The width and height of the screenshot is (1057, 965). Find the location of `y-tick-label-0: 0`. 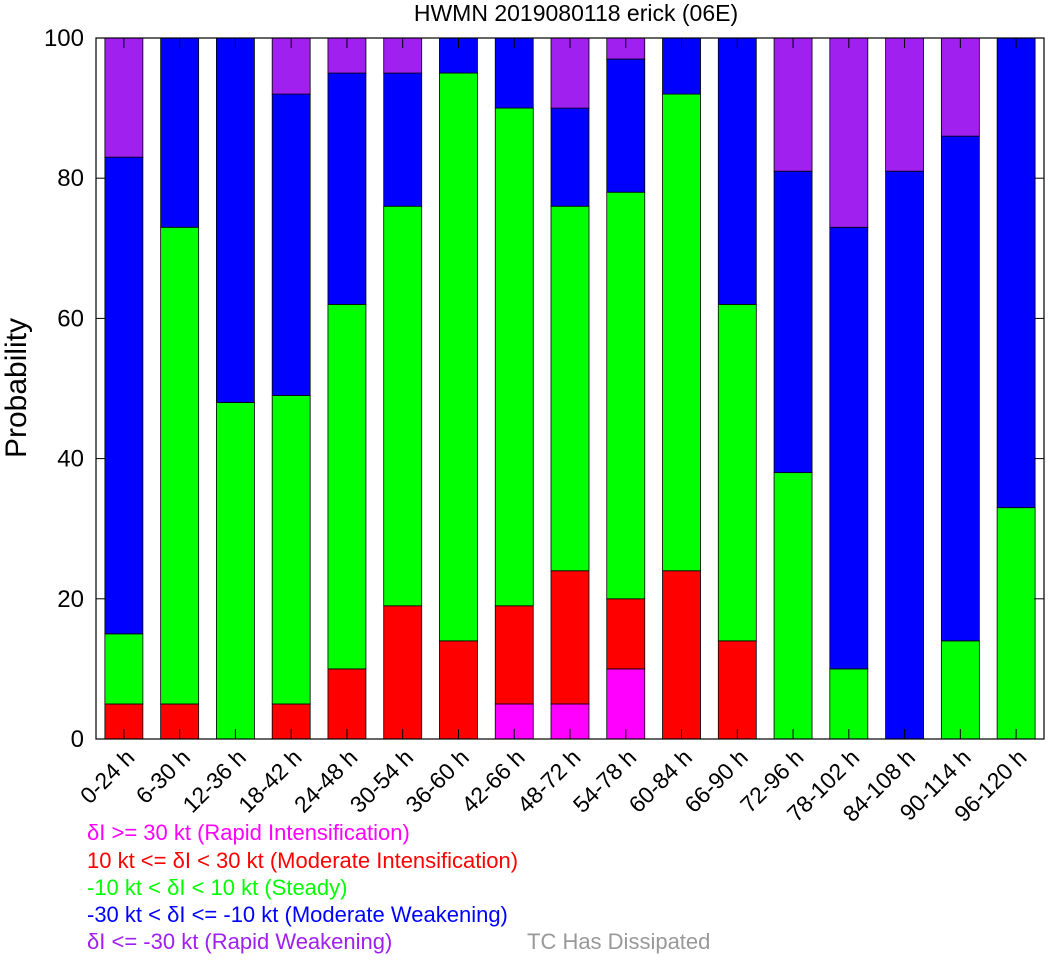

y-tick-label-0: 0 is located at coordinates (77, 739).